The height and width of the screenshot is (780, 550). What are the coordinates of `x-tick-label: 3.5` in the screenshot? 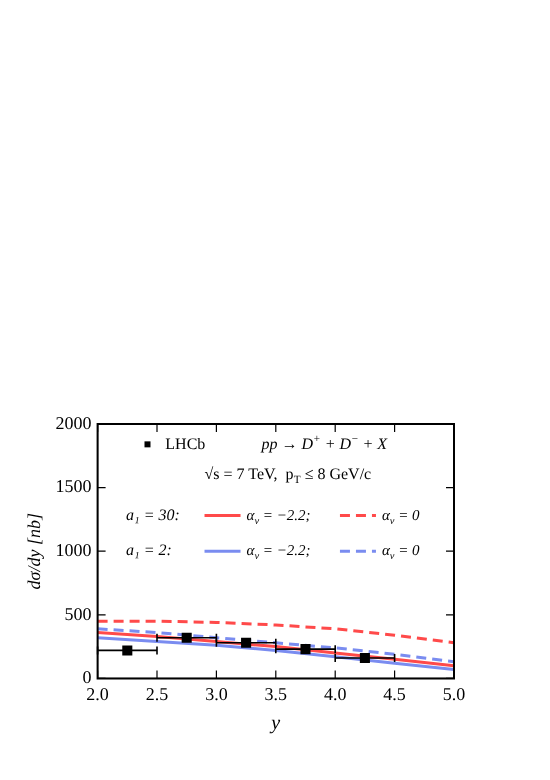 It's located at (276, 693).